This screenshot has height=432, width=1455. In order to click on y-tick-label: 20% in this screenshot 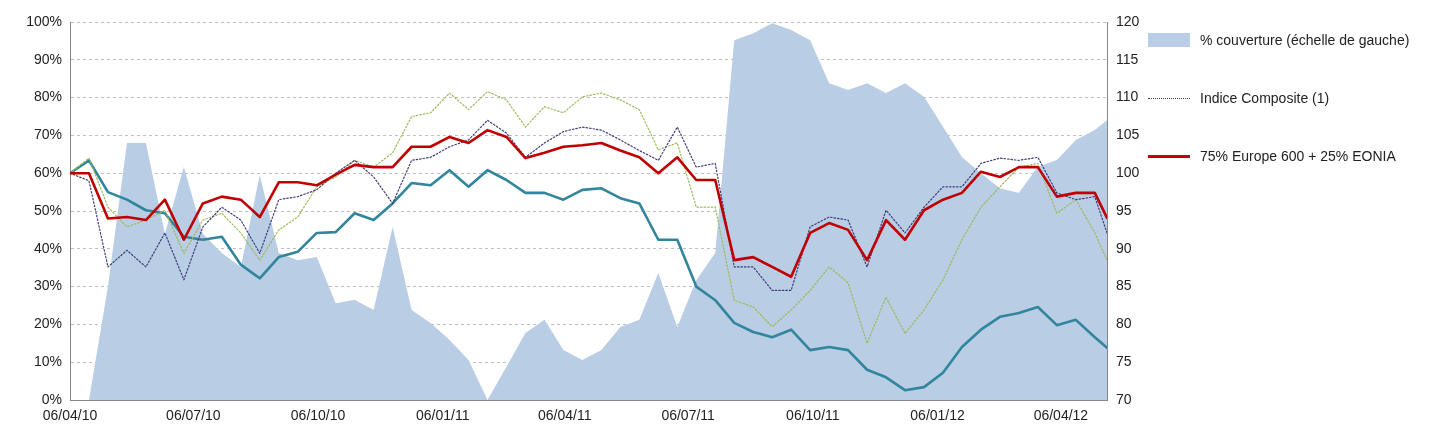, I will do `click(47, 323)`.